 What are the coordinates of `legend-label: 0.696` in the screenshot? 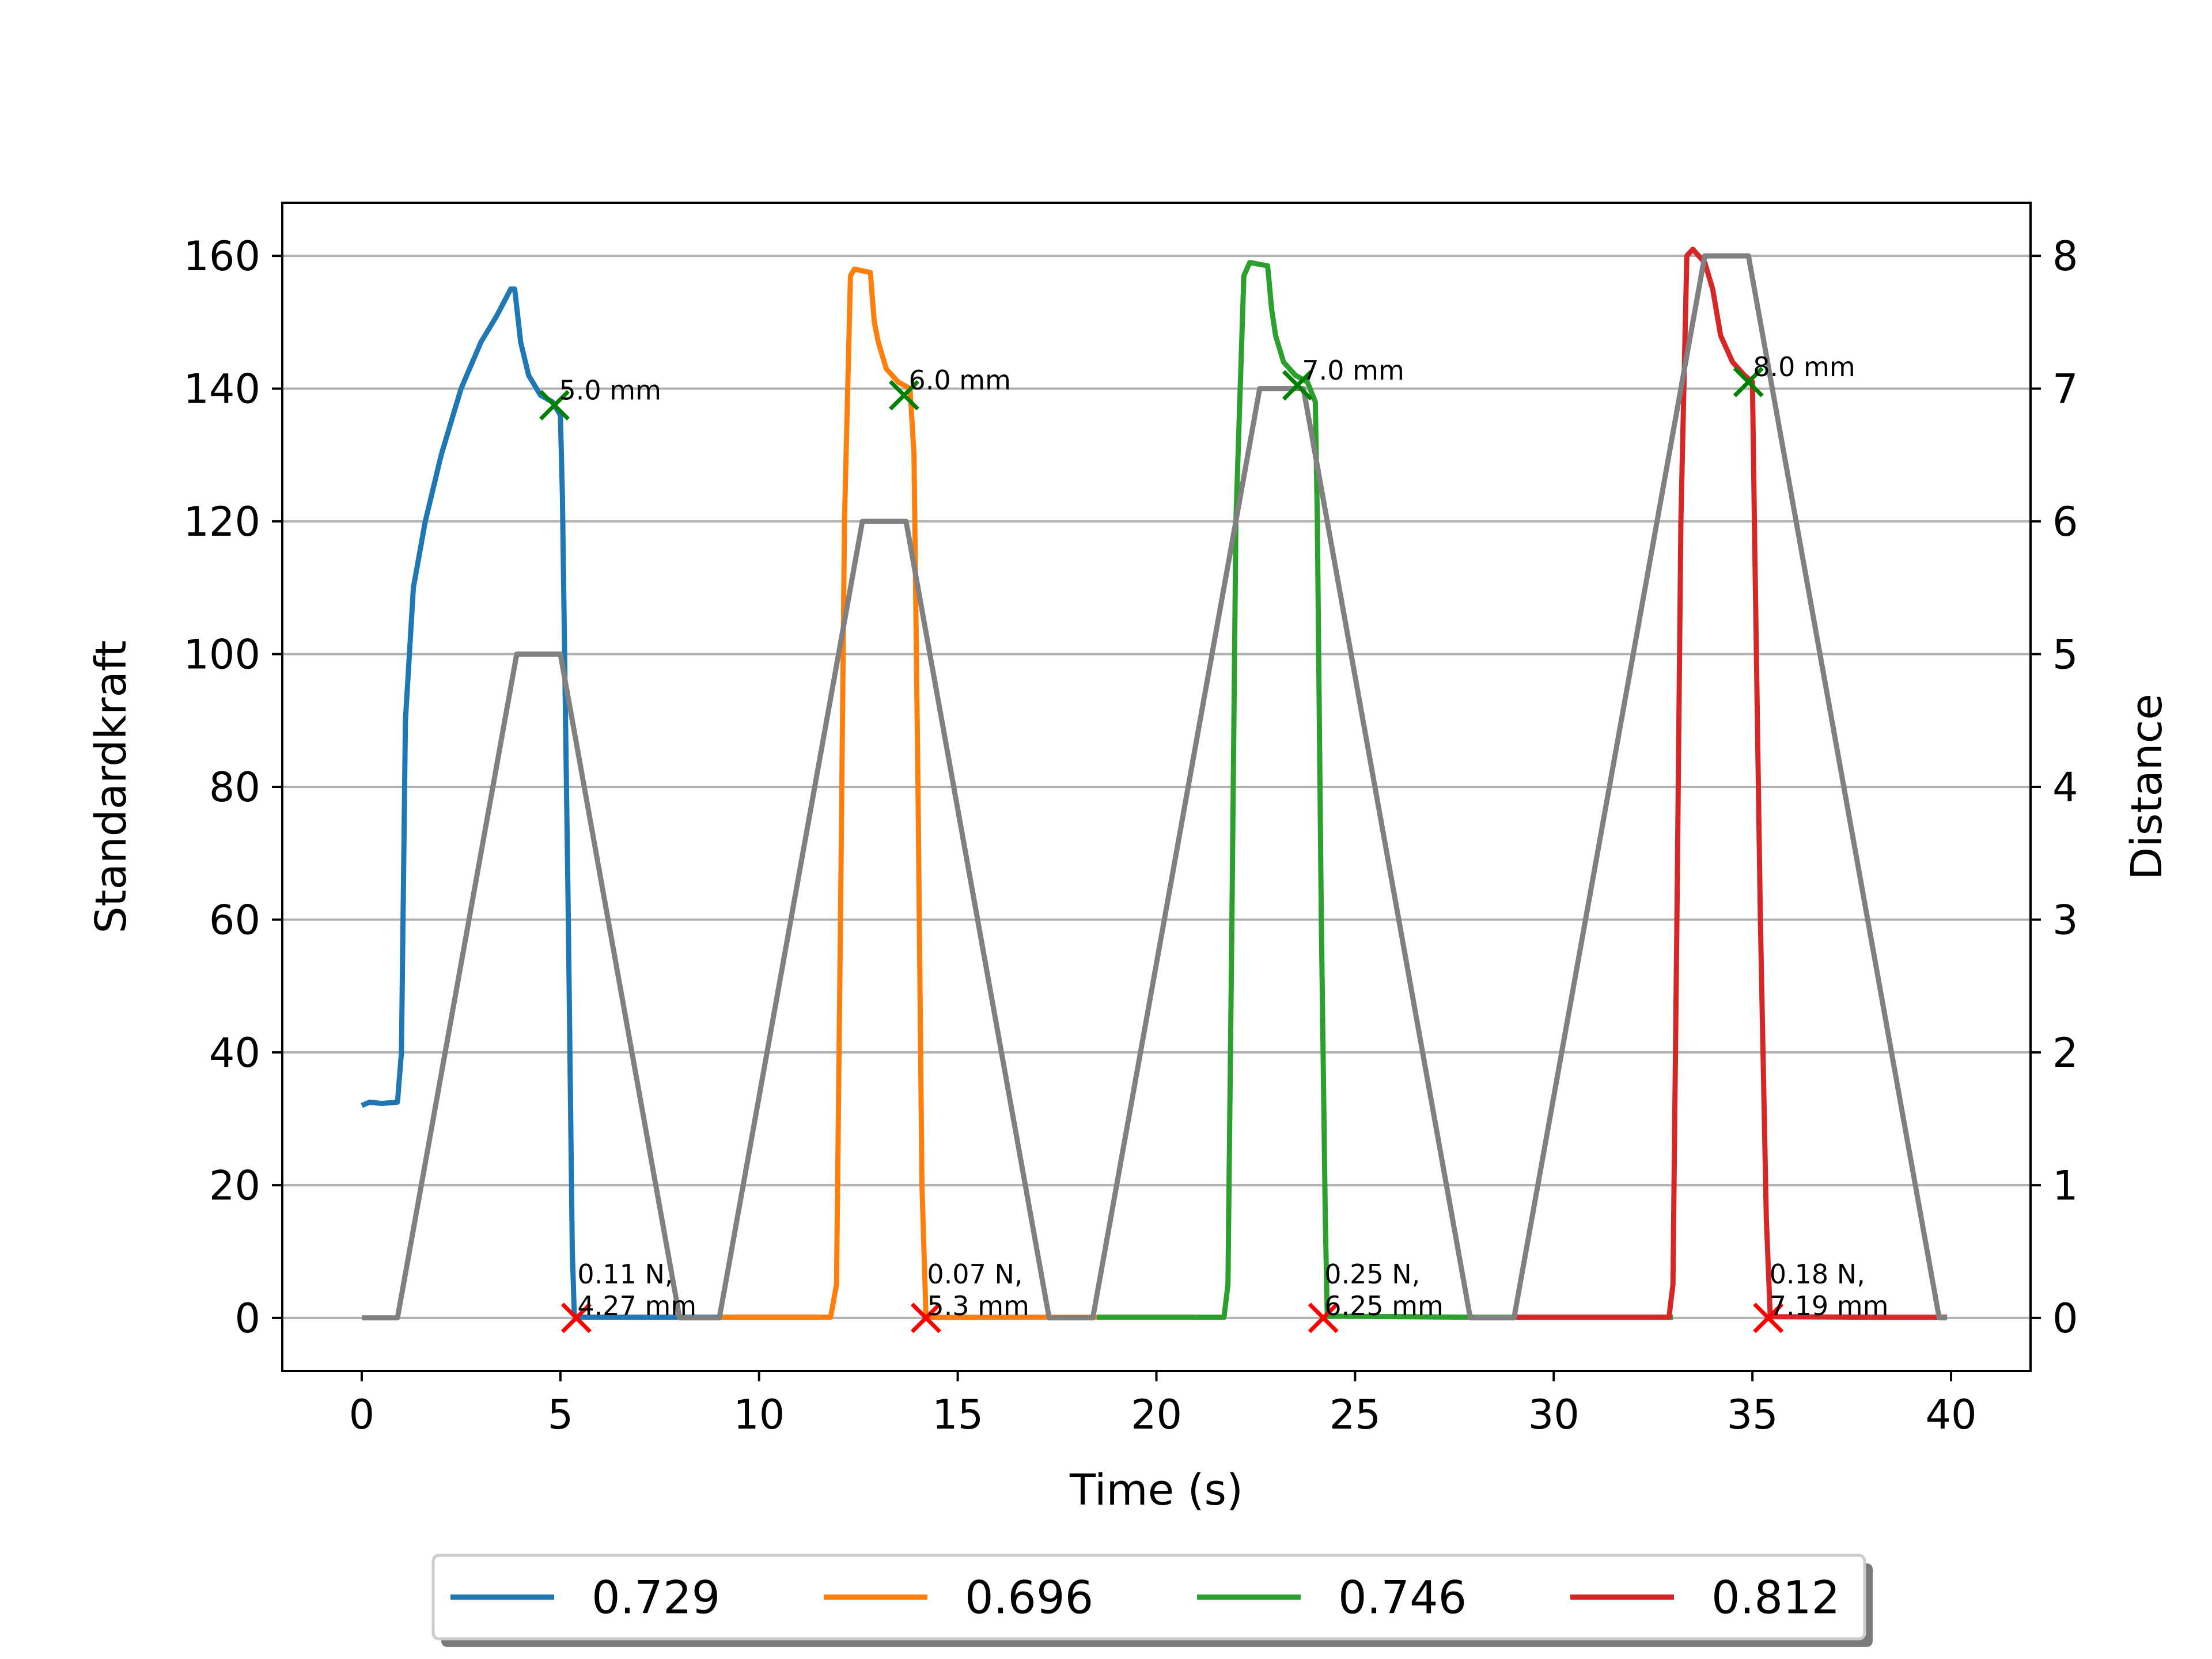 It's located at (1029, 1598).